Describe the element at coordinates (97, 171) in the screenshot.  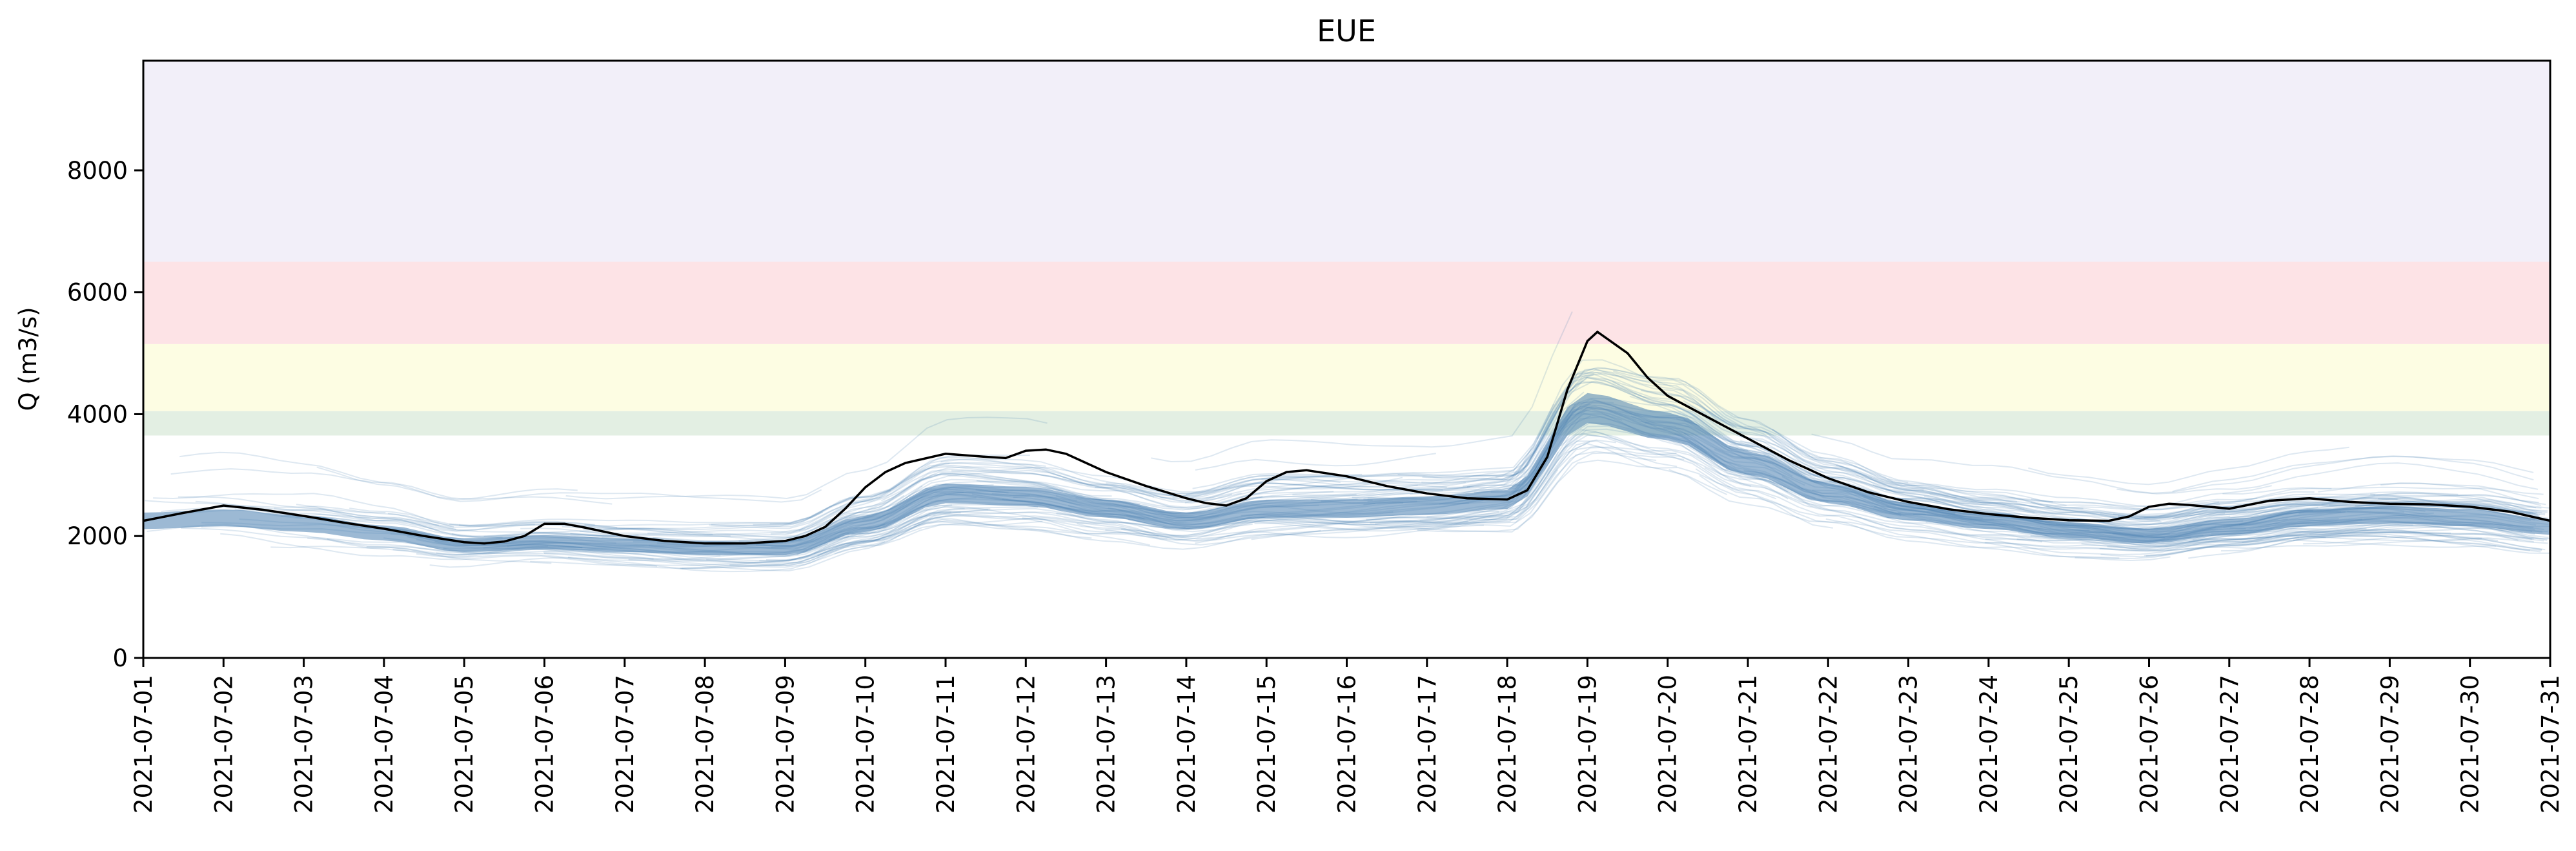
I see `y-tick-label: 8000` at that location.